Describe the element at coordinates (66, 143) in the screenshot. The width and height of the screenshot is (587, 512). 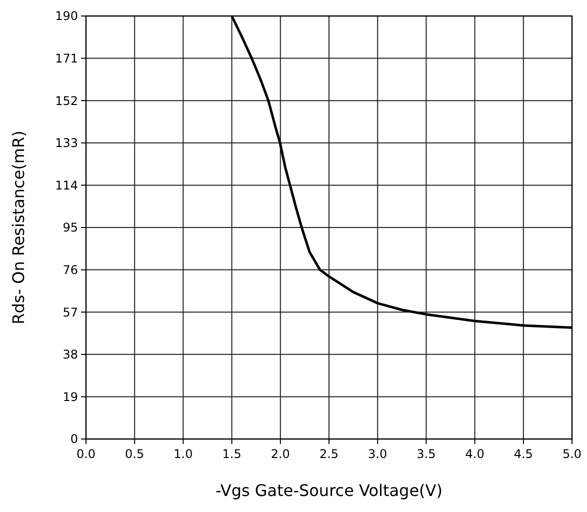
I see `y-tick-label: 133` at that location.